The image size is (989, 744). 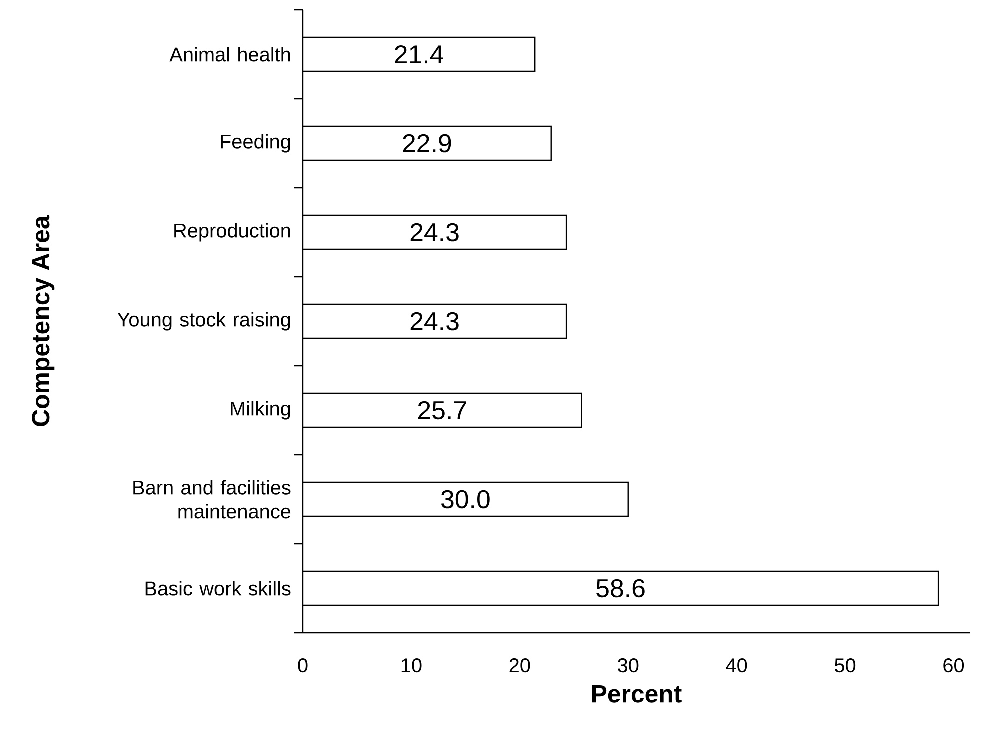 I want to click on x-tick-label: 0, so click(x=303, y=665).